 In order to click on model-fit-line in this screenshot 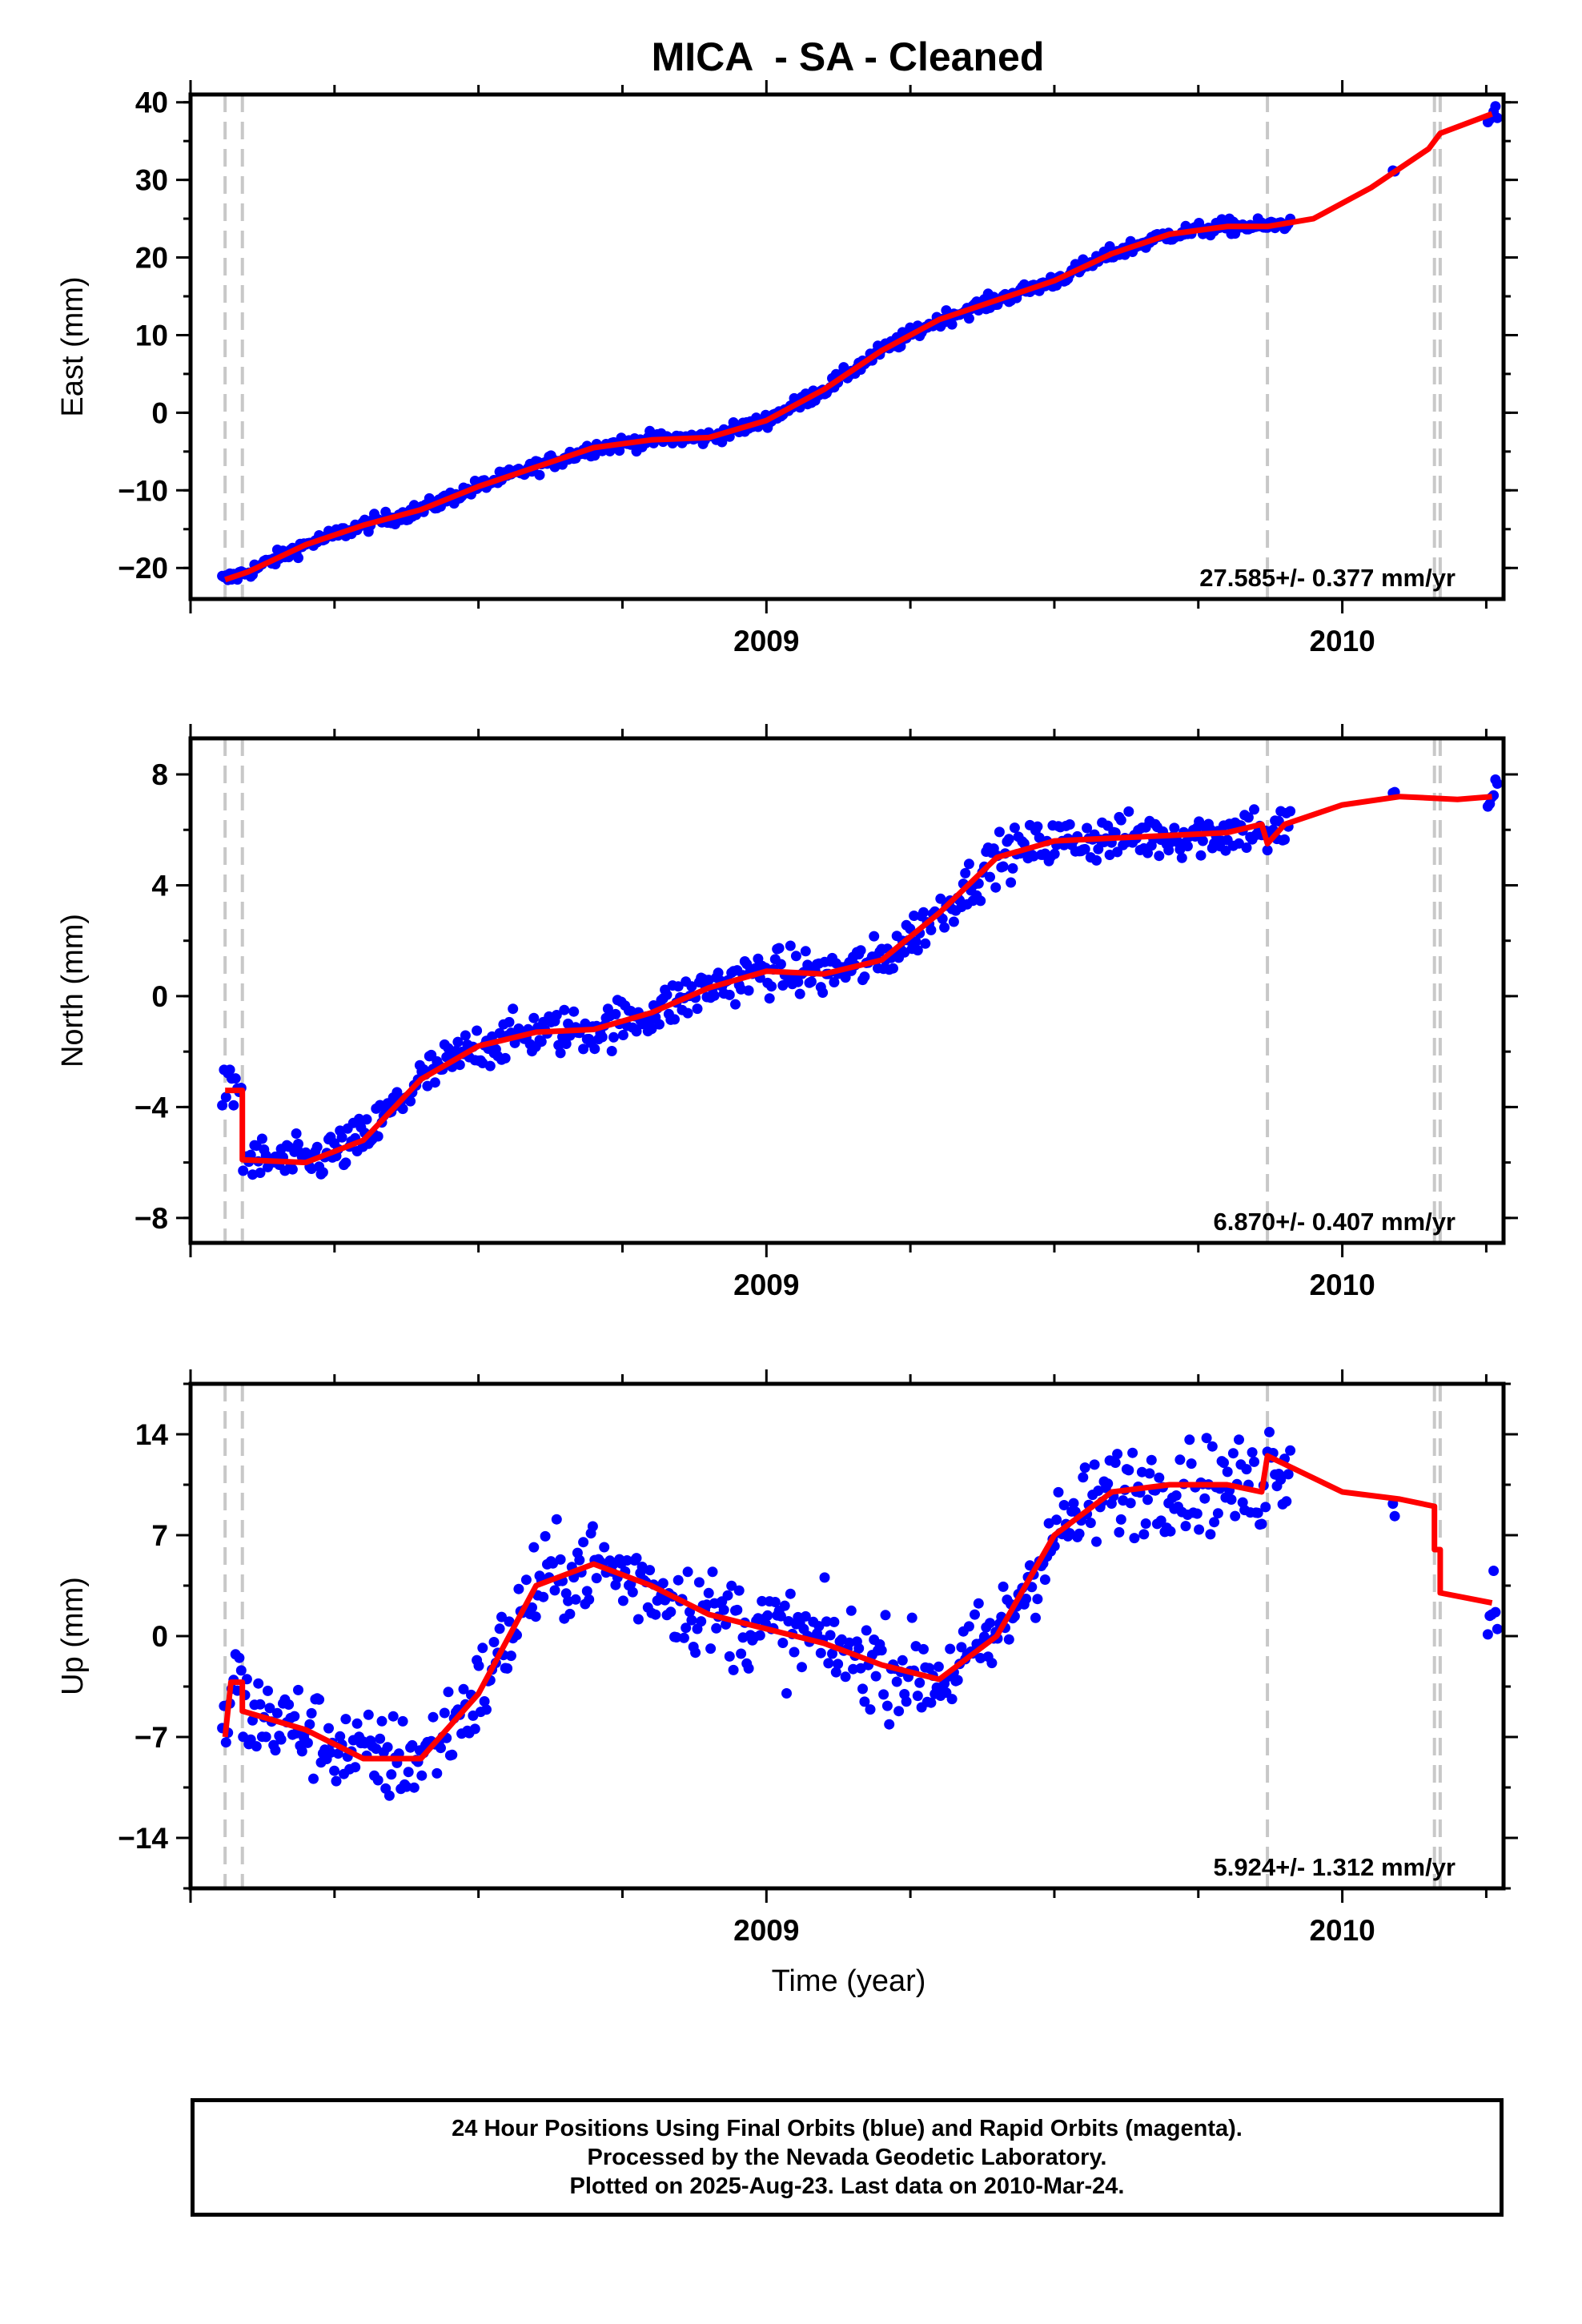, I will do `click(858, 980)`.